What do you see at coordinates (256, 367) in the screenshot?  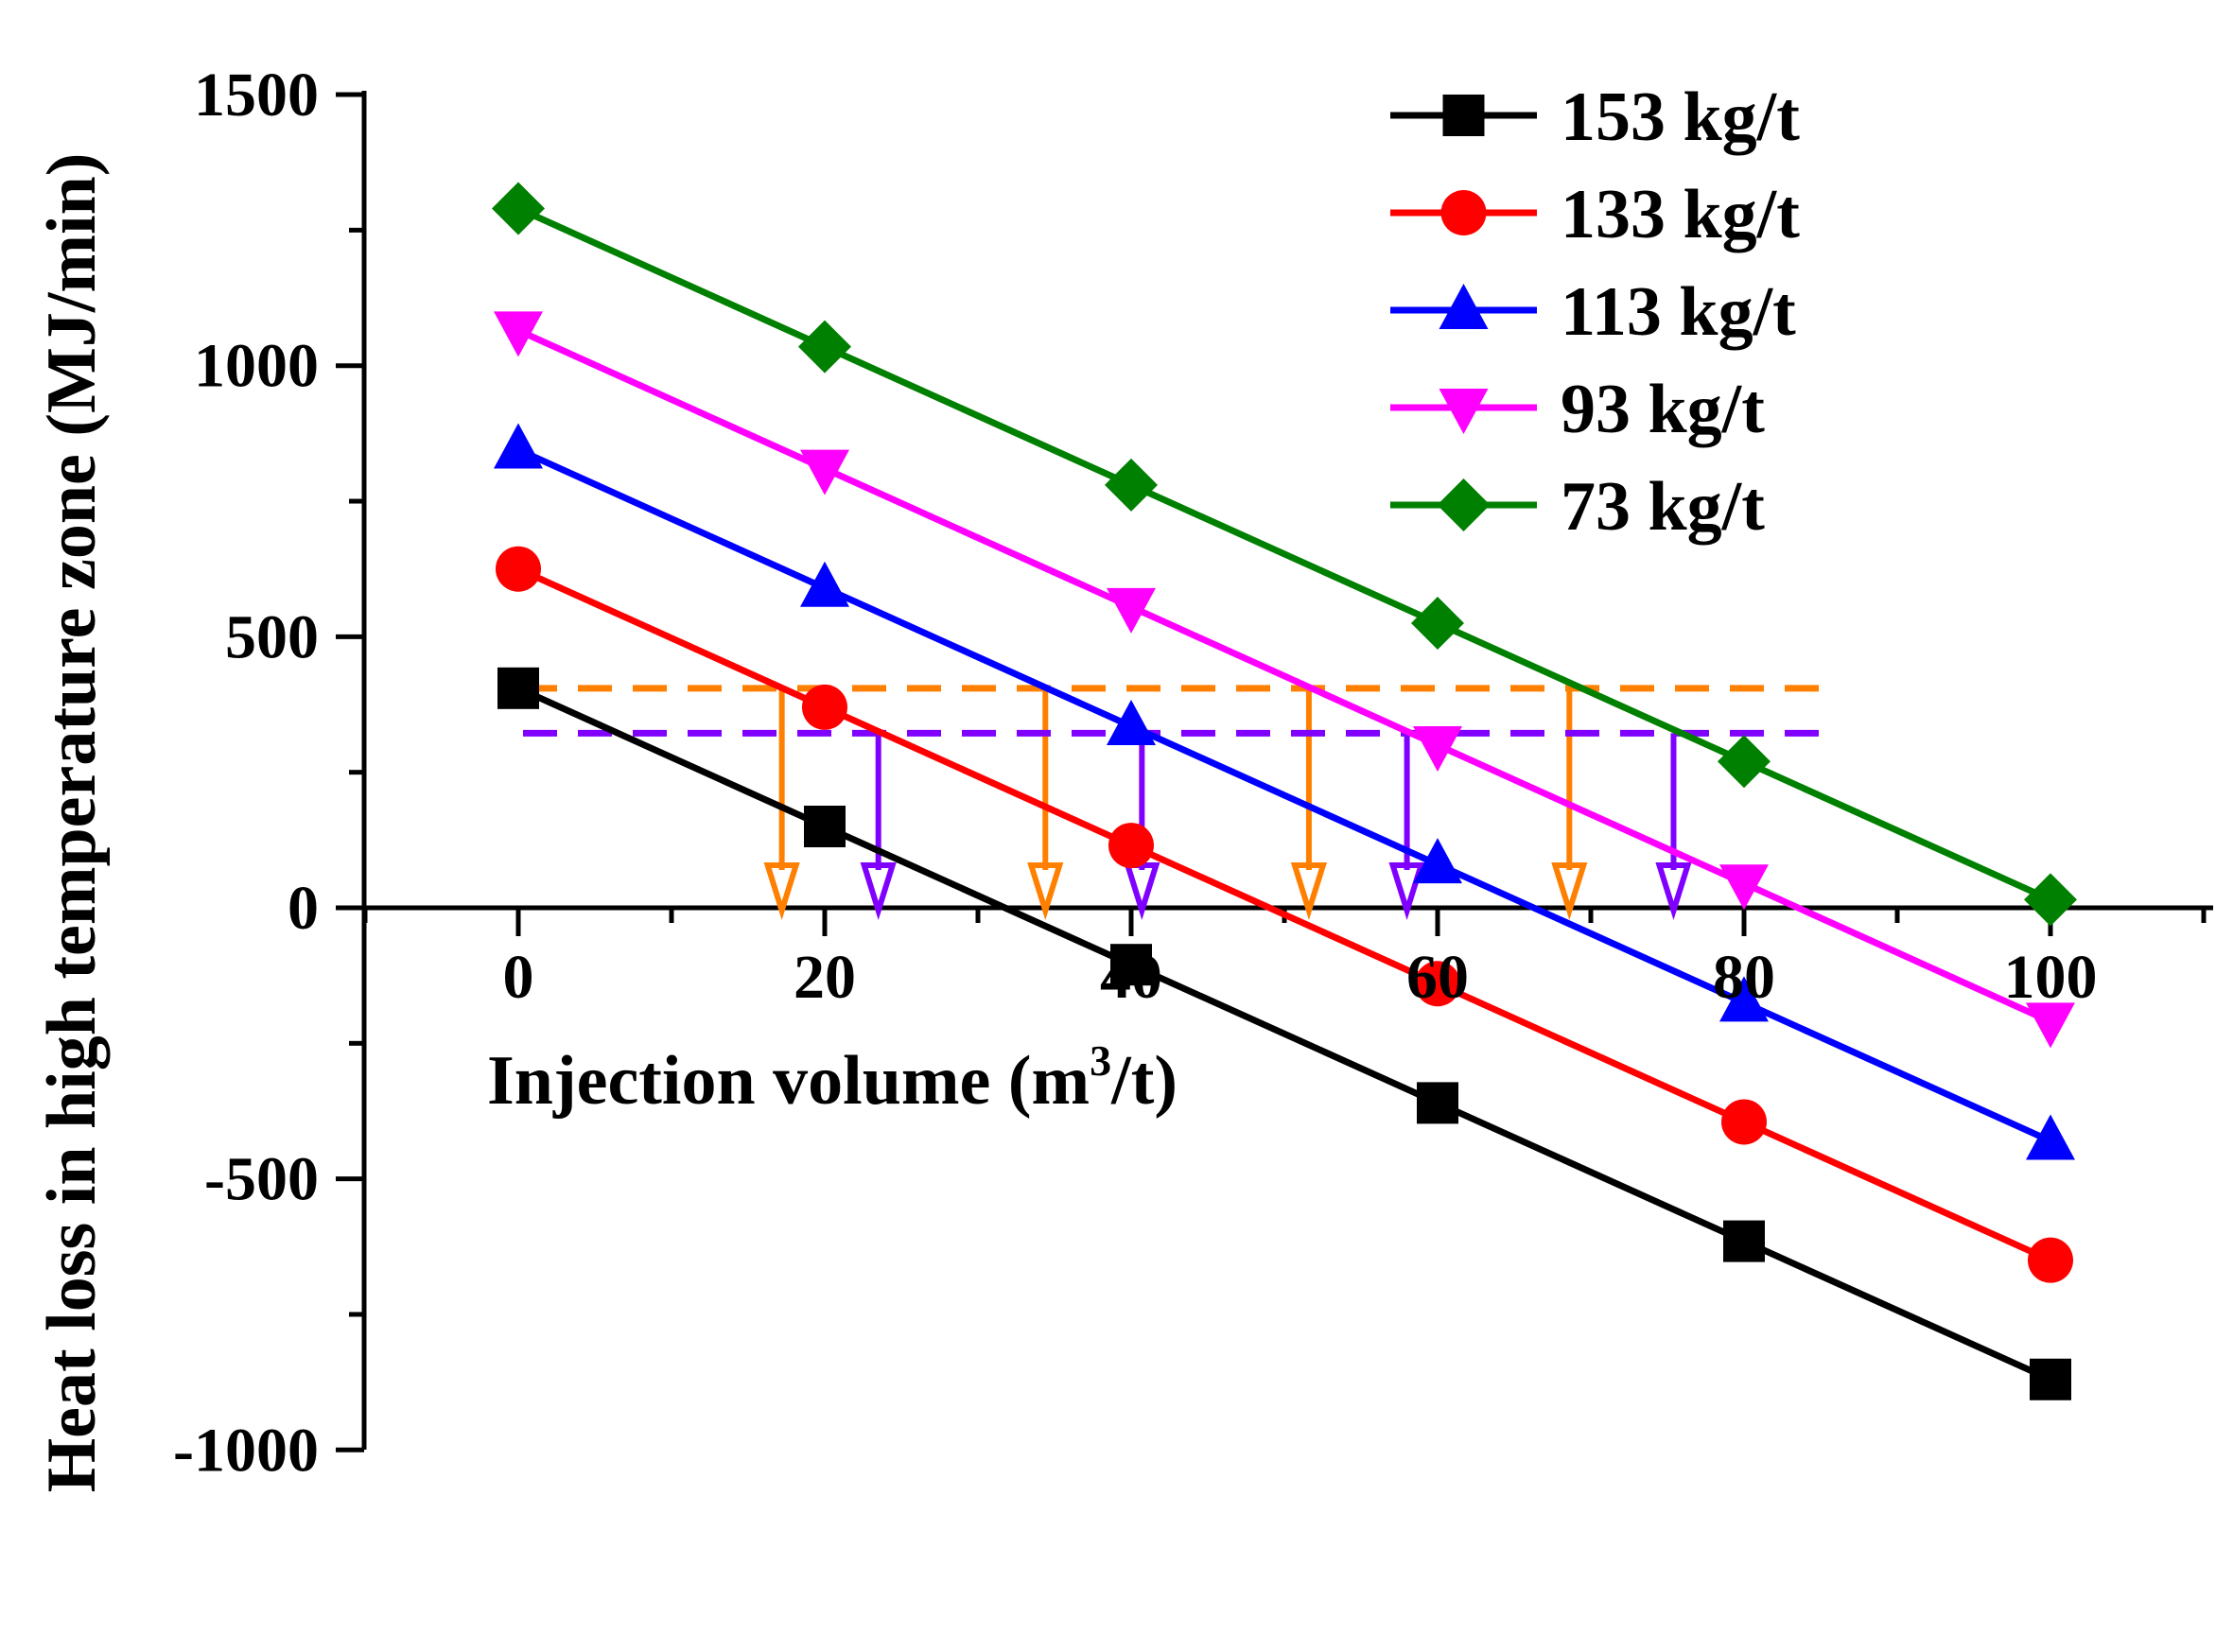 I see `y-tick-label: 1000` at bounding box center [256, 367].